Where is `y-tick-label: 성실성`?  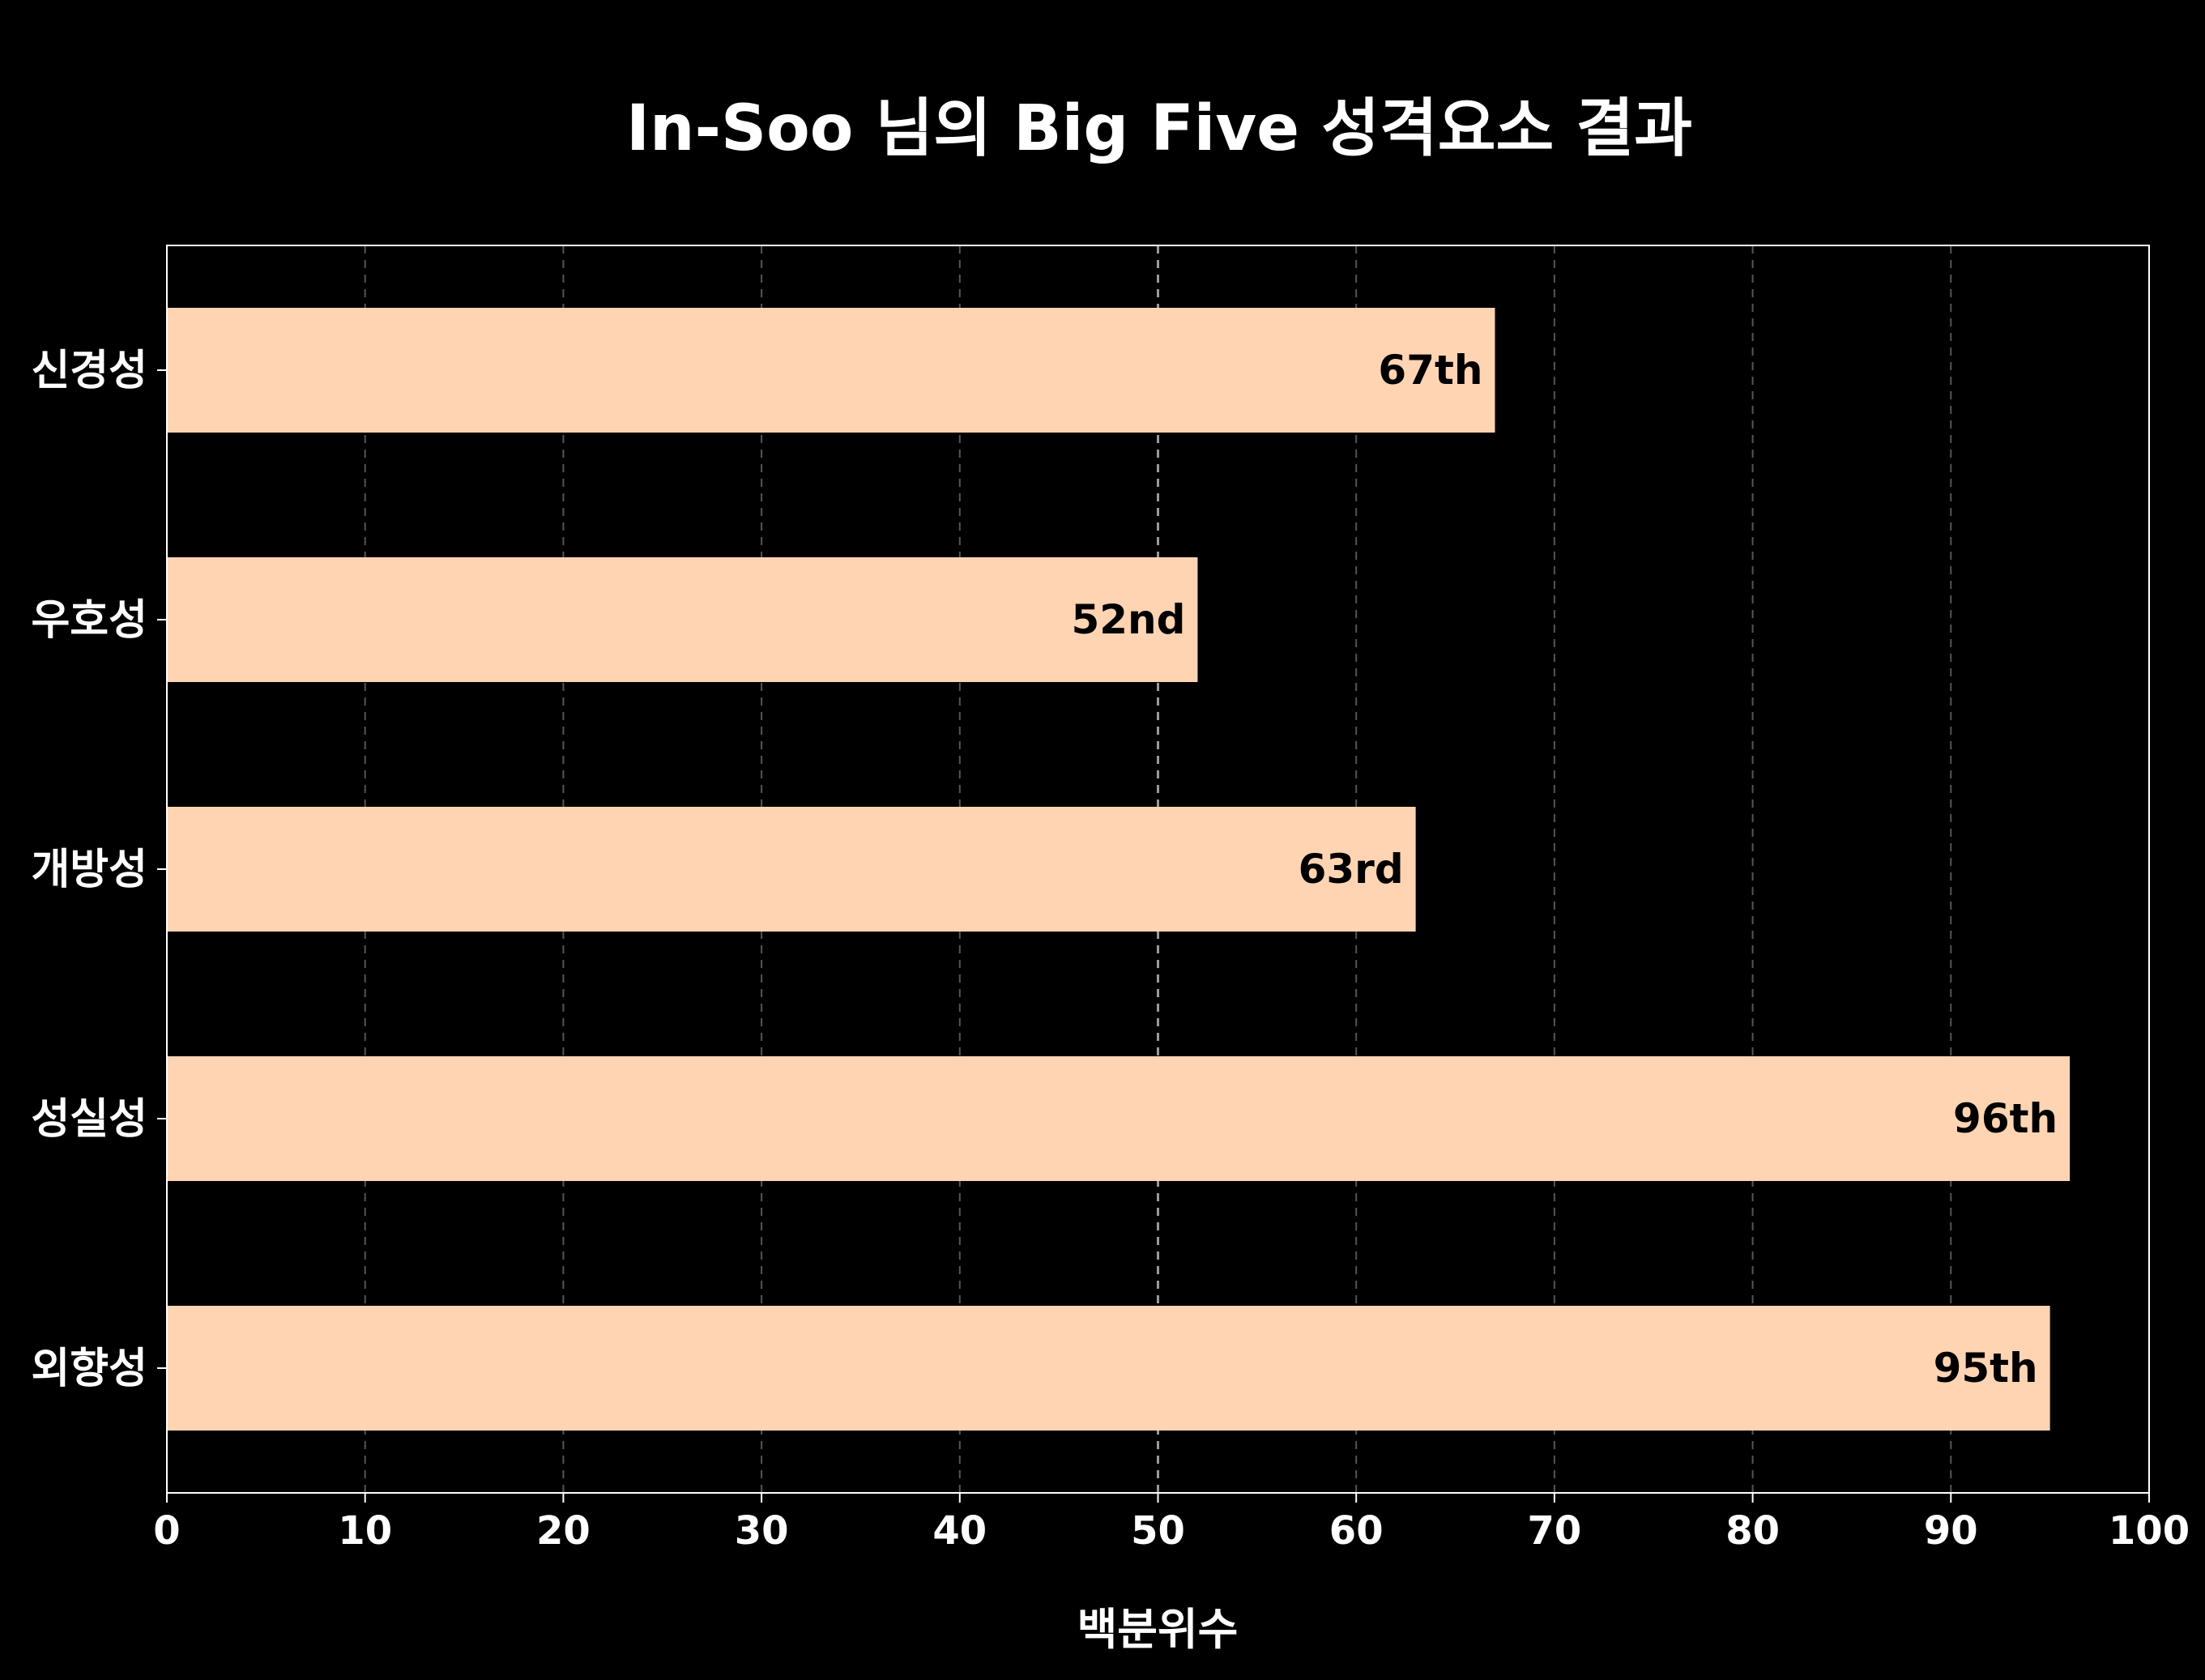
y-tick-label: 성실성 is located at coordinates (89, 1119).